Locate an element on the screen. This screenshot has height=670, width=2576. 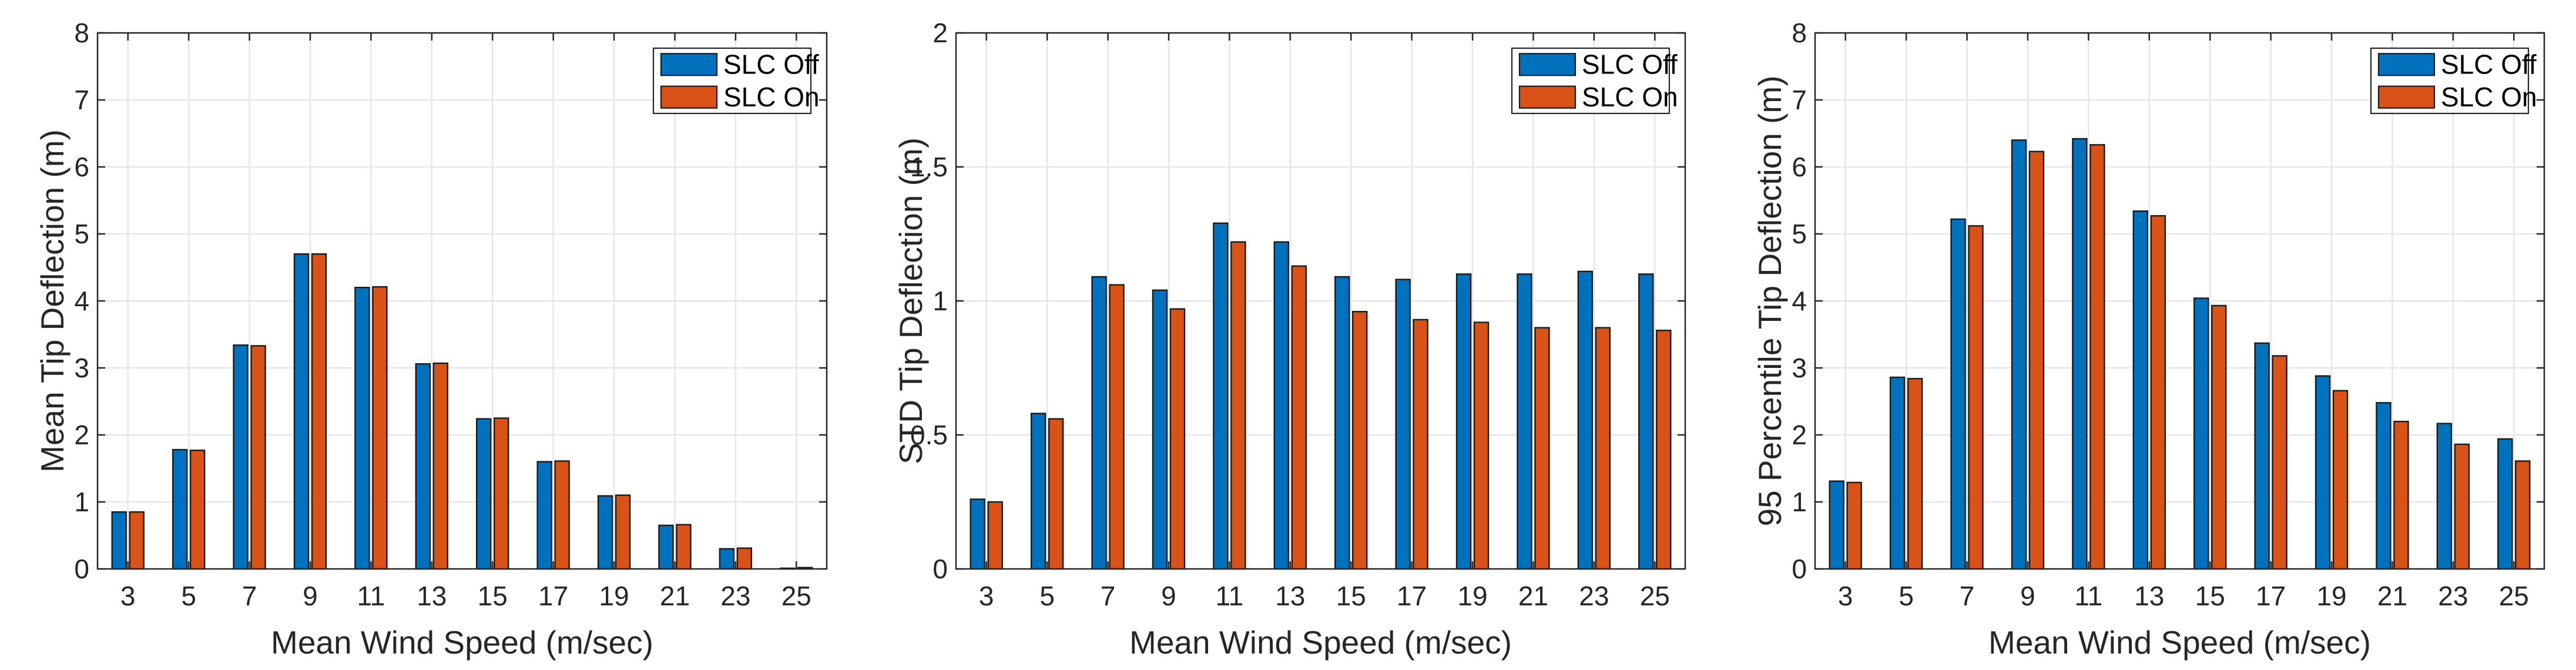
x-tick-label-13: 13 is located at coordinates (1291, 596).